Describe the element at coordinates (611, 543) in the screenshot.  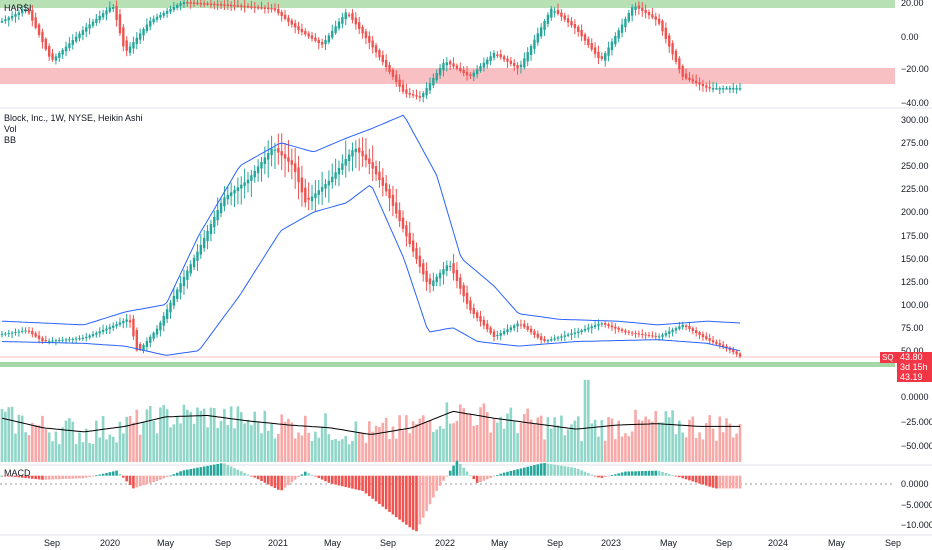
I see `time-tick: 2023` at that location.